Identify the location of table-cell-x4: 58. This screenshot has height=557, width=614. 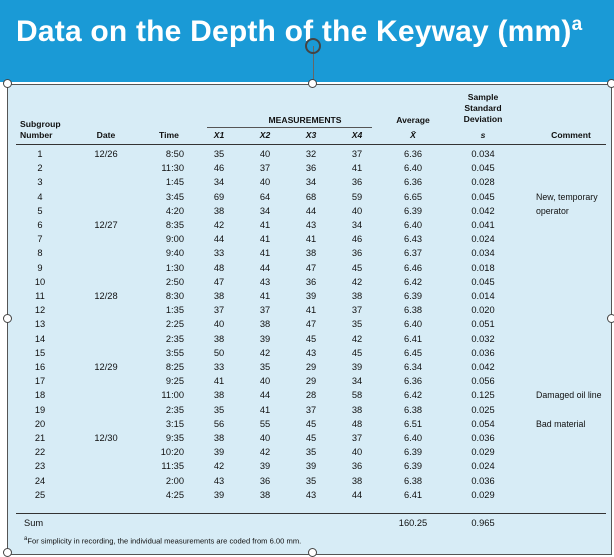
(357, 395).